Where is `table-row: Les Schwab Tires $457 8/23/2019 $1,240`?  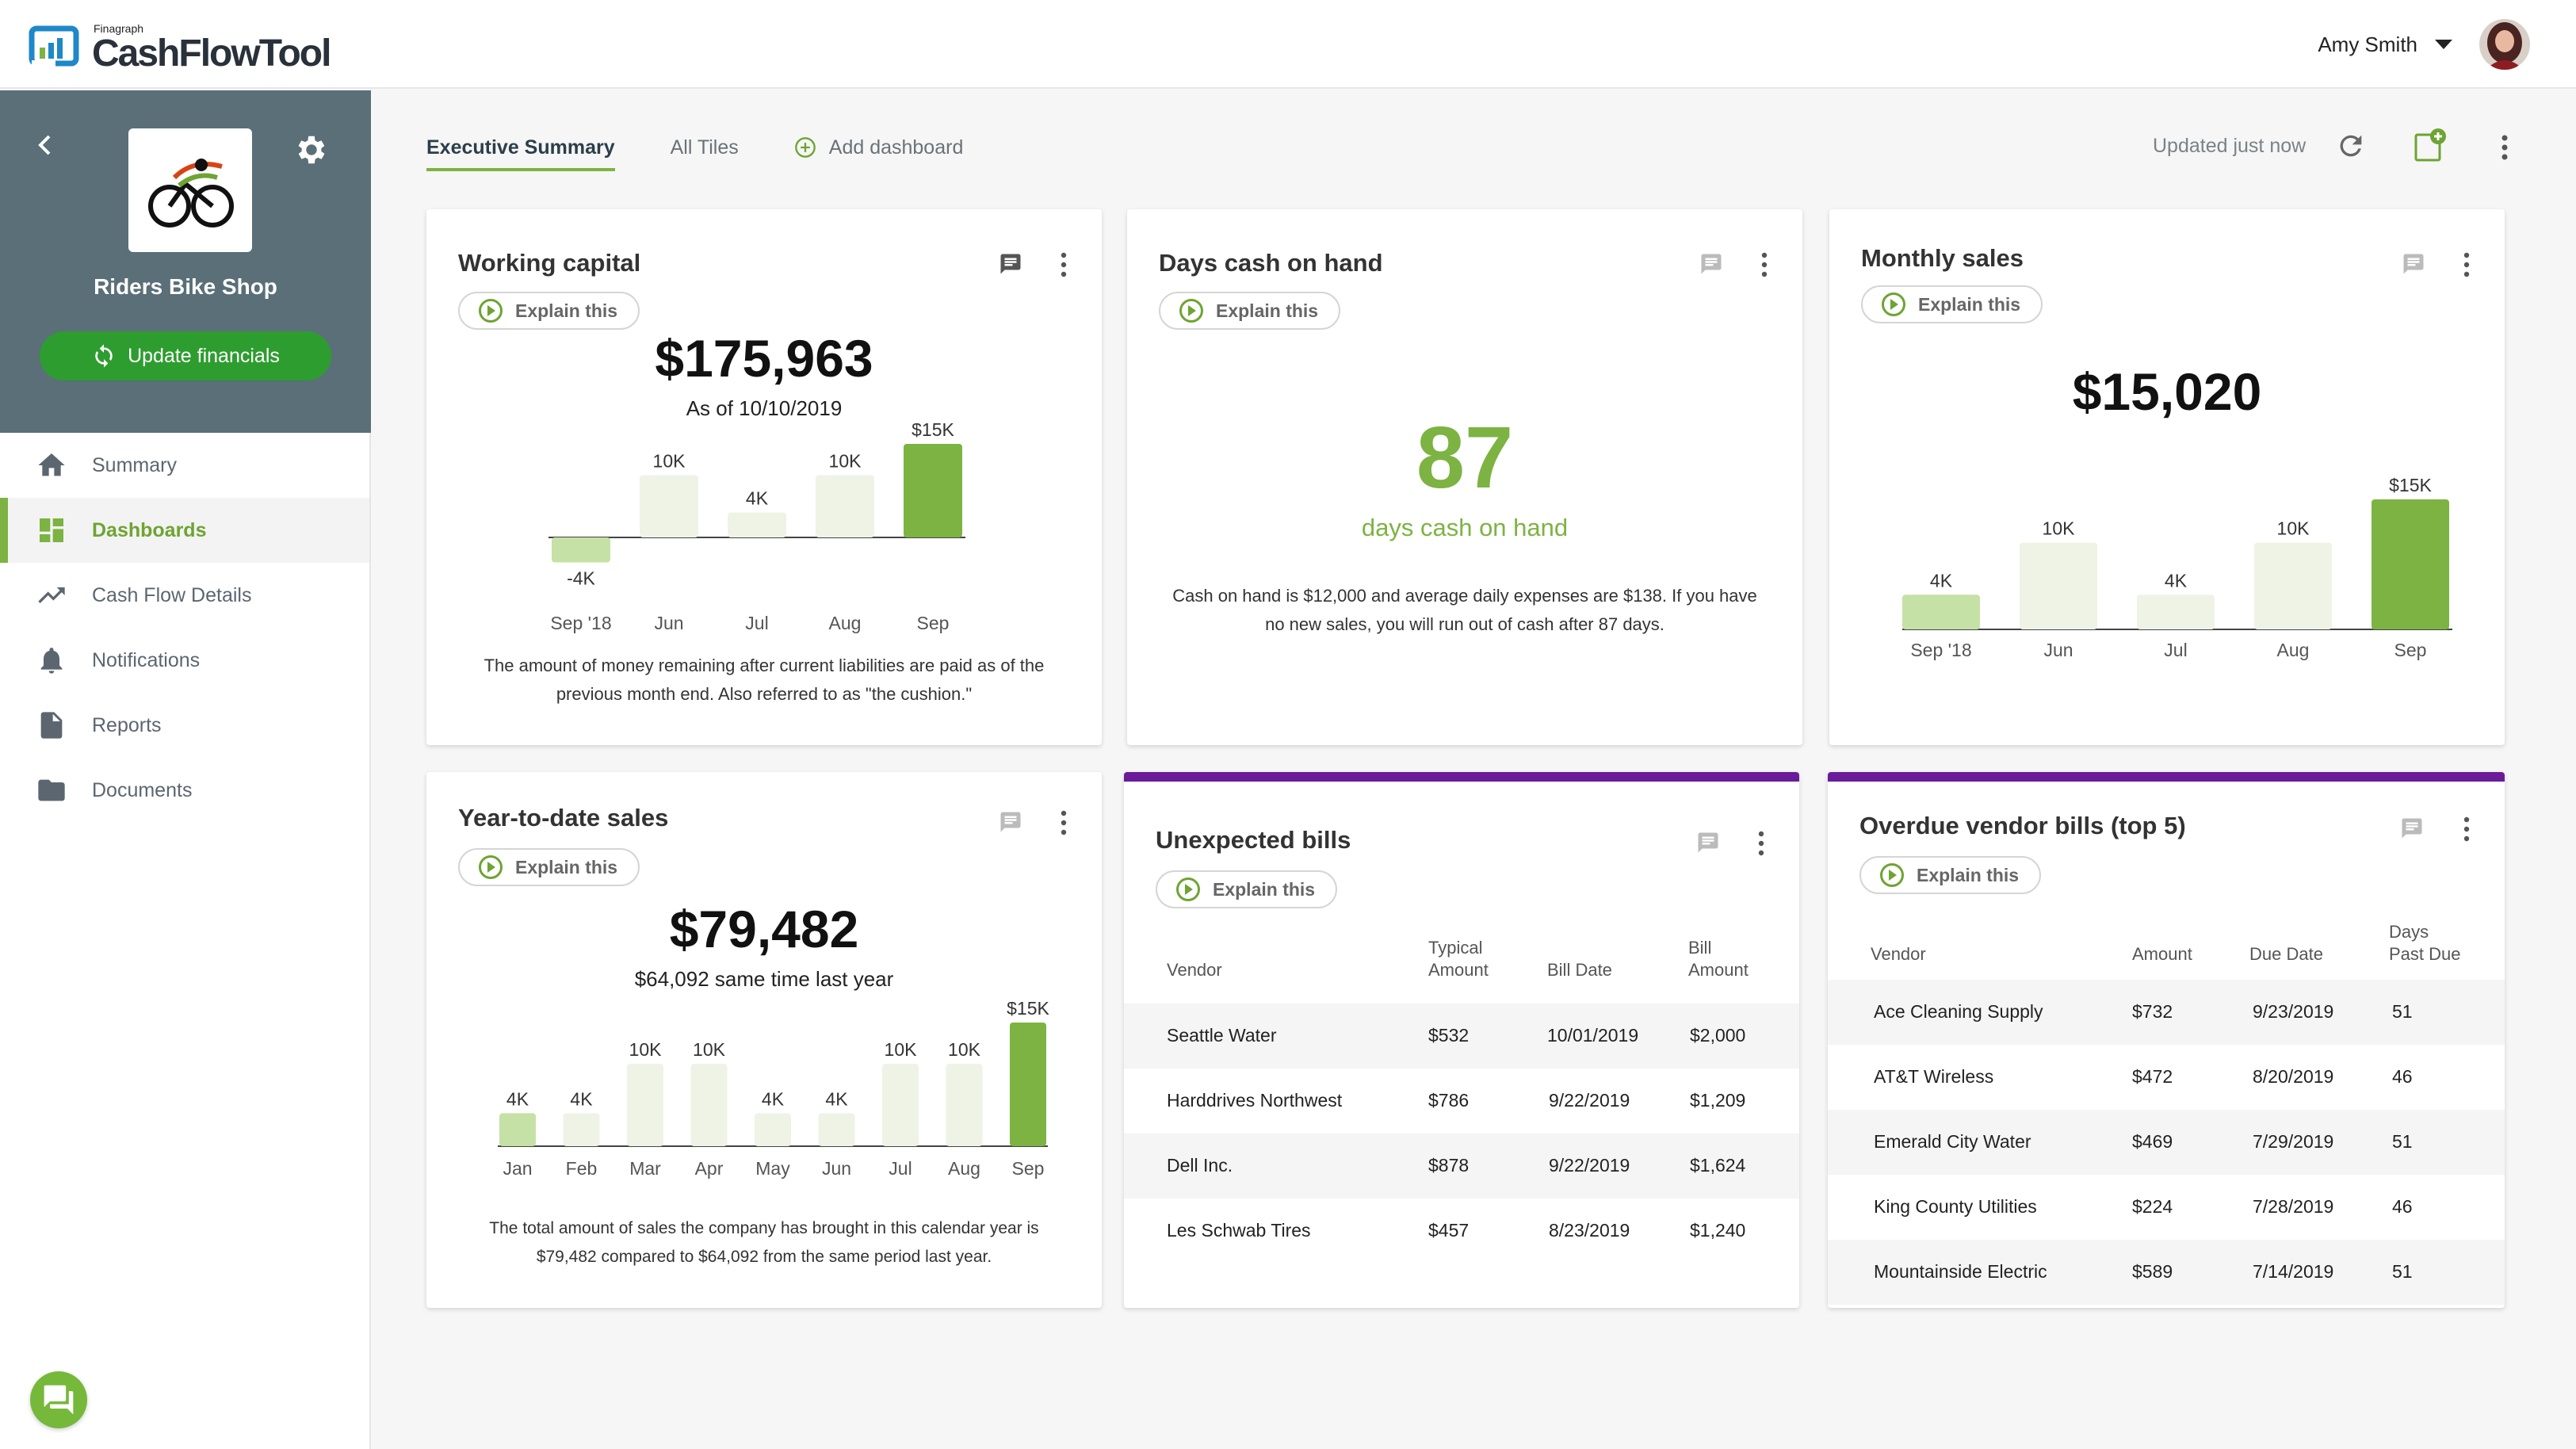
table-row: Les Schwab Tires $457 8/23/2019 $1,240 is located at coordinates (1461, 1231).